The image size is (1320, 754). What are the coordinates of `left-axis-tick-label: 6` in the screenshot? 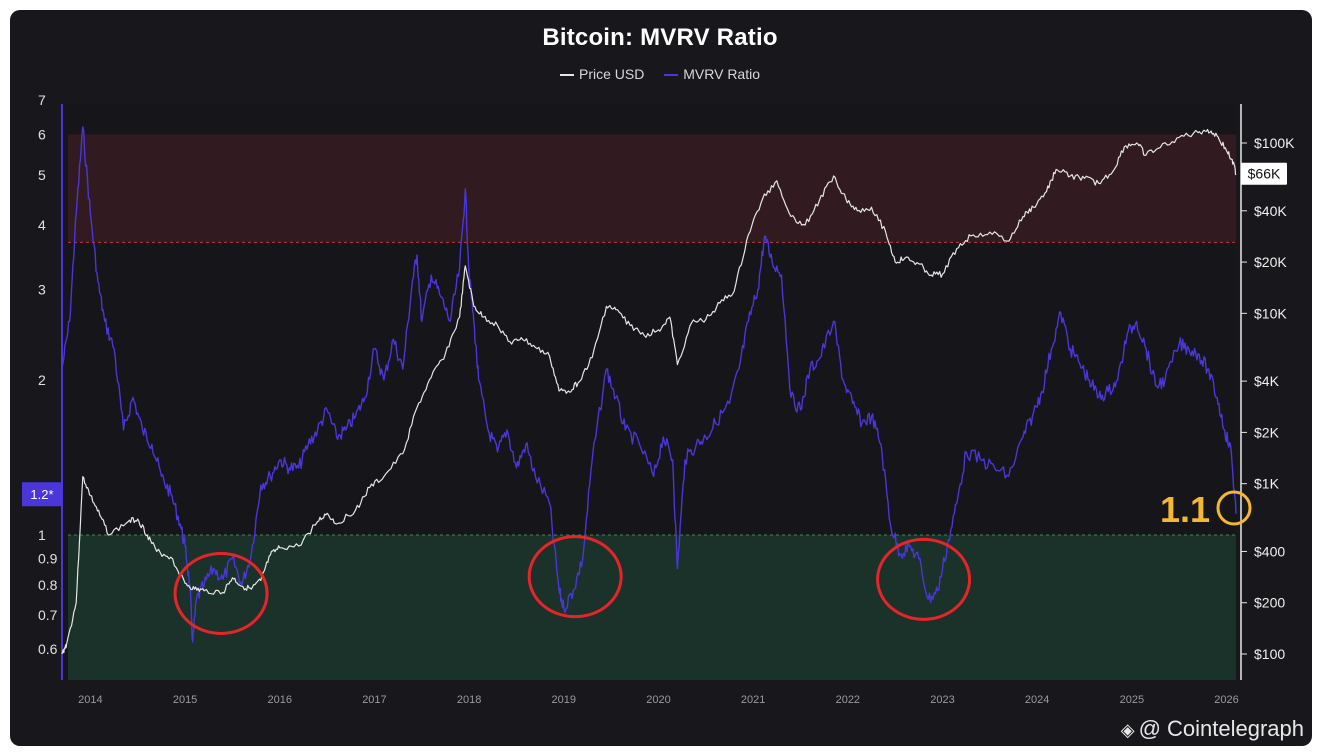 It's located at (42, 134).